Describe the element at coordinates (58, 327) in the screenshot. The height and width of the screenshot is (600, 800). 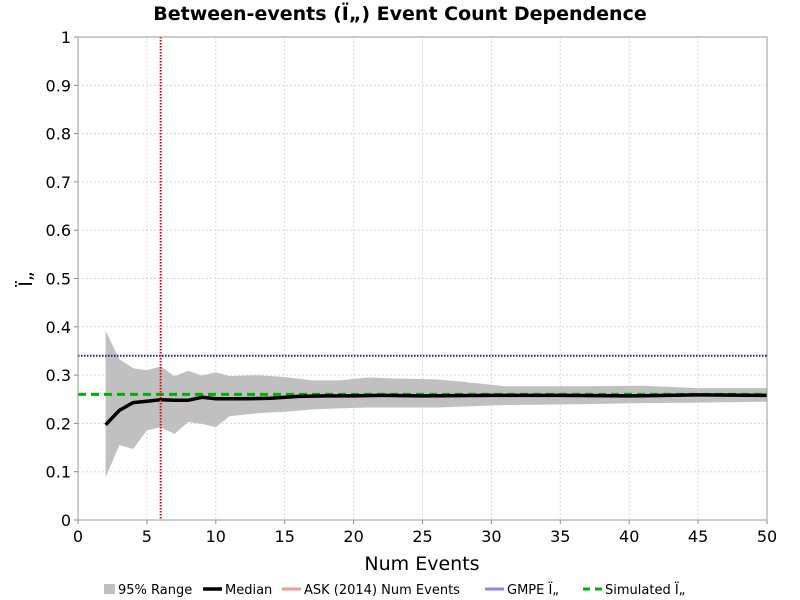
I see `y-tick-label: 0.4` at that location.